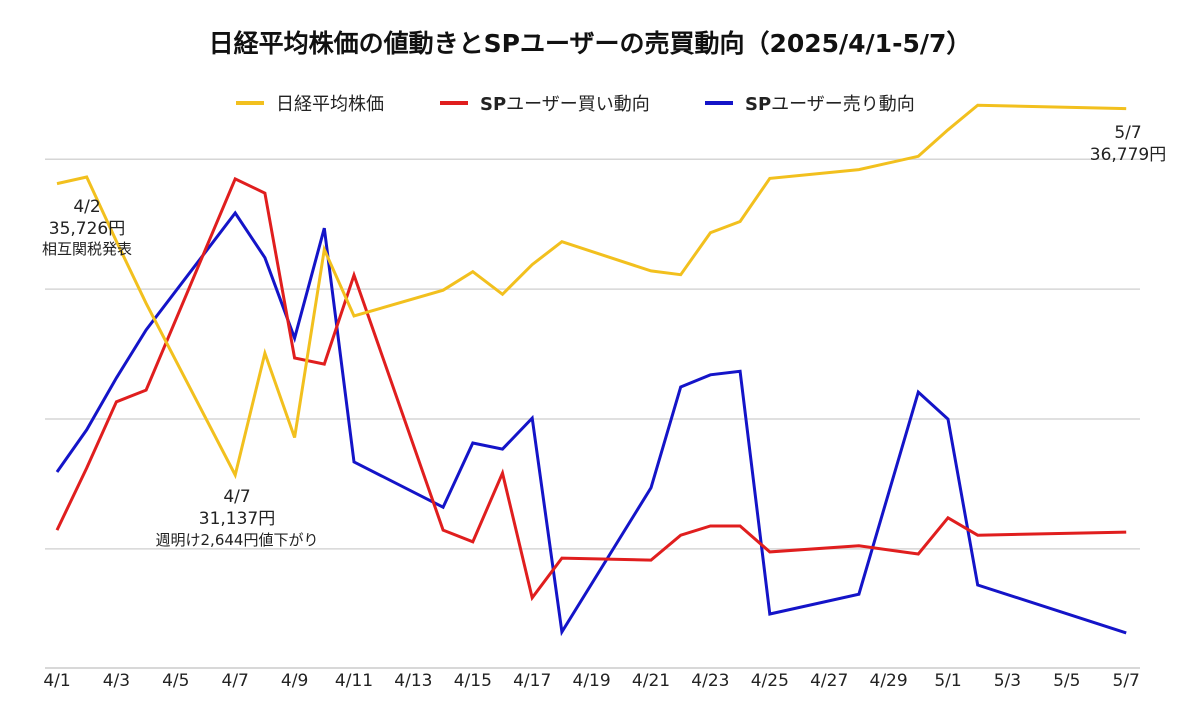  I want to click on x-tick-label: 4/1, so click(56, 681).